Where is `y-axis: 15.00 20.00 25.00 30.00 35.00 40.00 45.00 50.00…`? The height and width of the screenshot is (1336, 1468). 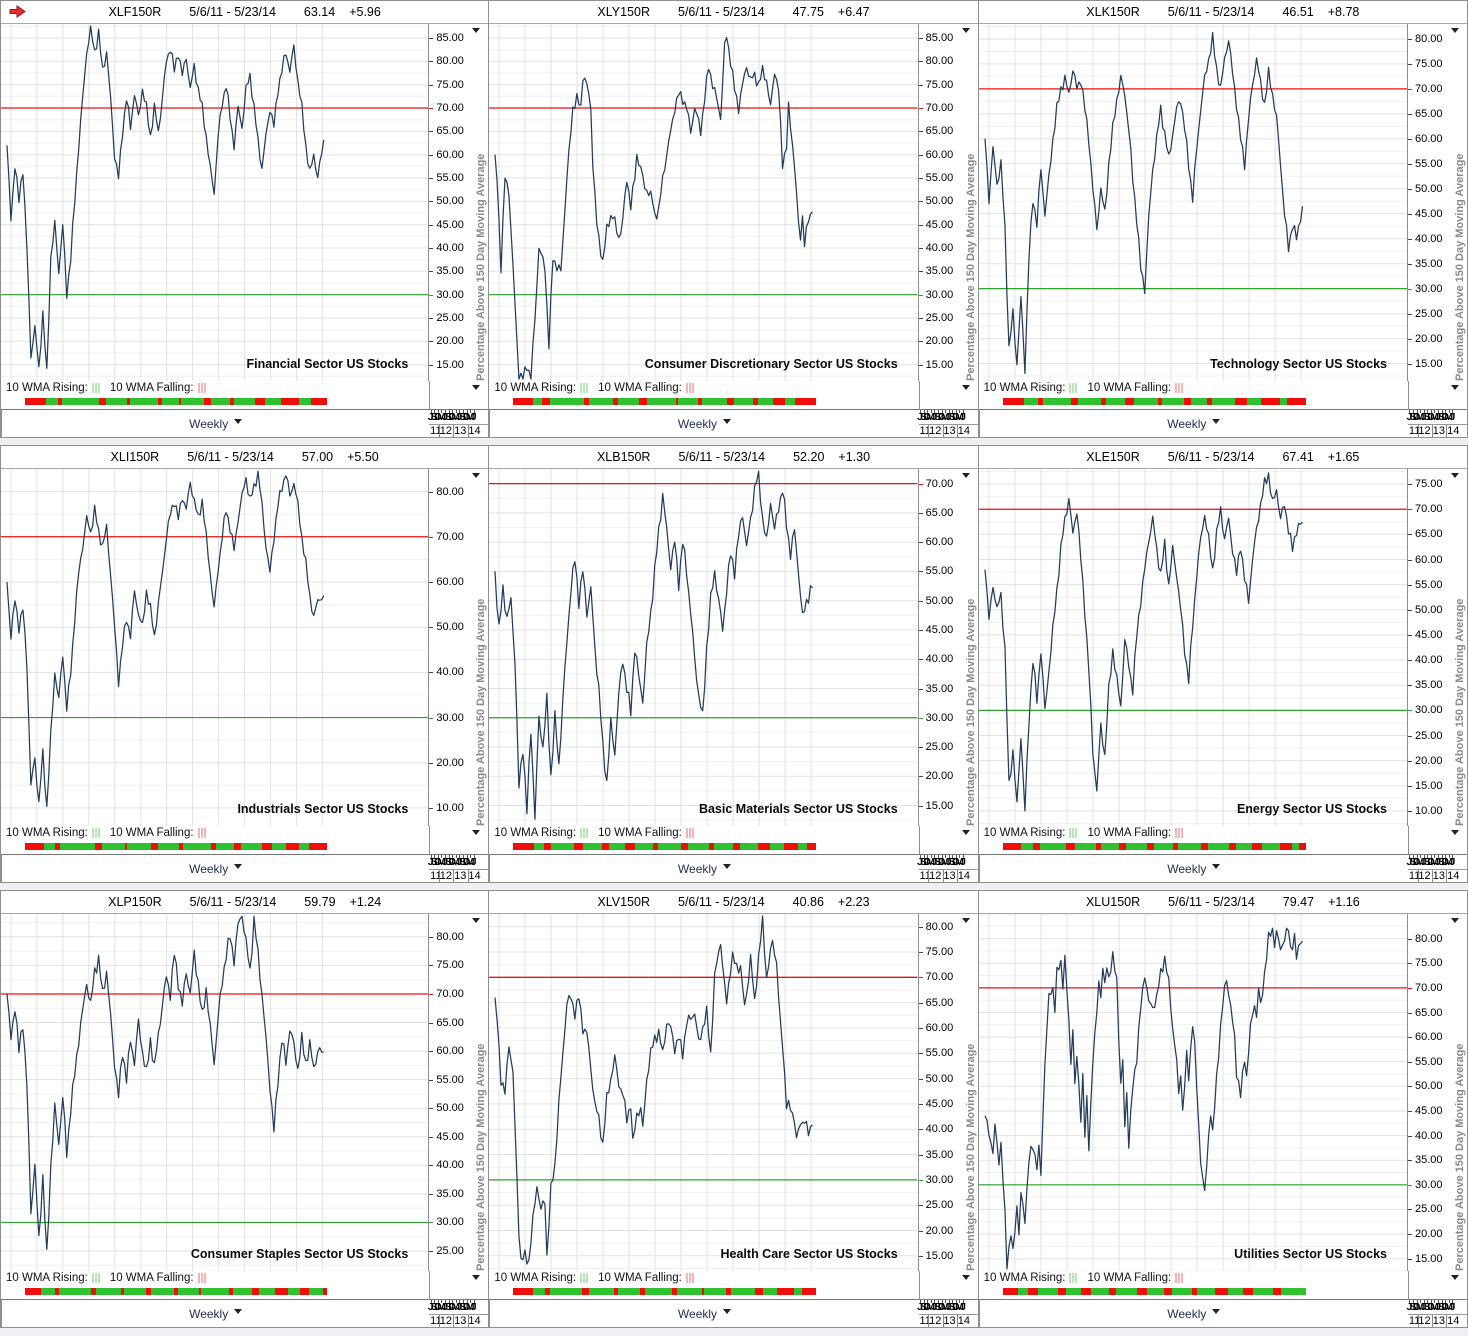
y-axis: 15.00 20.00 25.00 30.00 35.00 40.00 45.00 50.00… is located at coordinates (948, 202).